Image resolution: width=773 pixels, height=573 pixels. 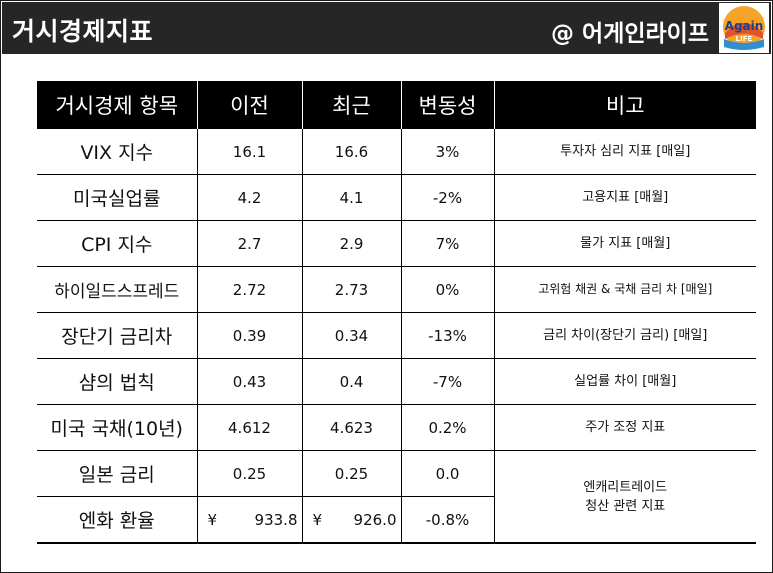 What do you see at coordinates (117, 520) in the screenshot?
I see `indicator-name: 엔화 환율` at bounding box center [117, 520].